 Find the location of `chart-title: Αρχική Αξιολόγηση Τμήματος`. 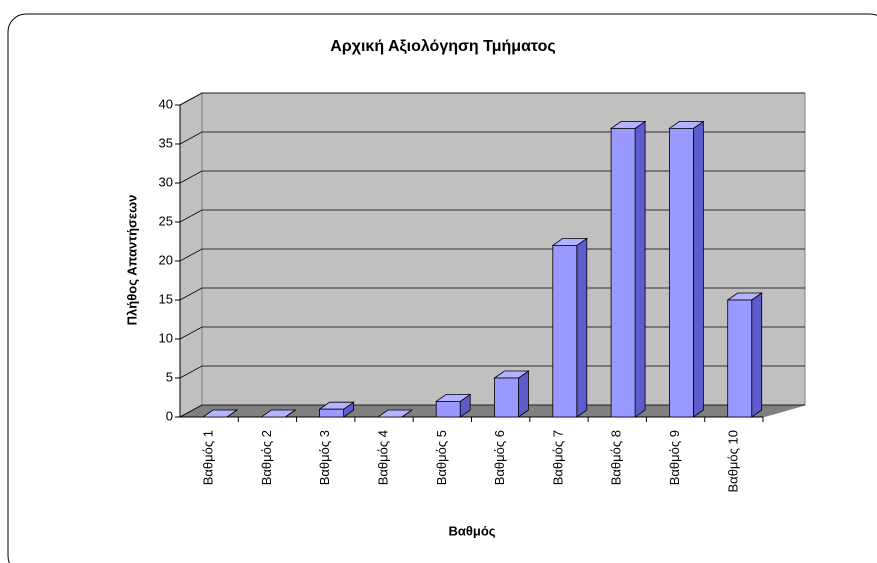

chart-title: Αρχική Αξιολόγηση Τμήματος is located at coordinates (442, 46).